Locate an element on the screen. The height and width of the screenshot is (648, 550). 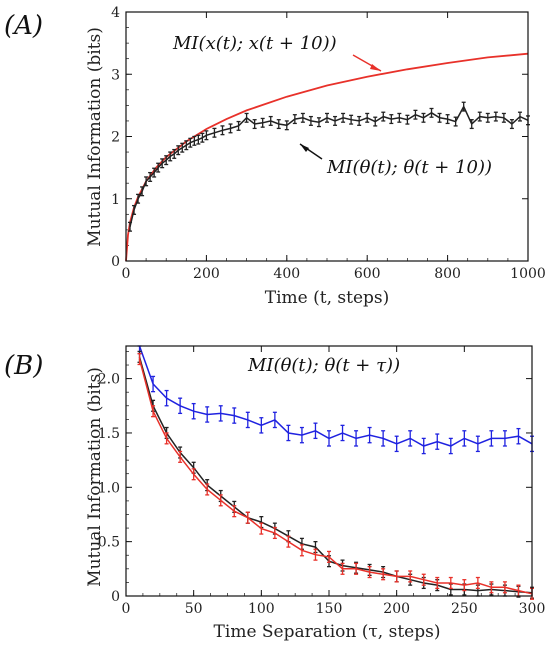
panel-b-xtick-label: 250 is located at coordinates (464, 609).